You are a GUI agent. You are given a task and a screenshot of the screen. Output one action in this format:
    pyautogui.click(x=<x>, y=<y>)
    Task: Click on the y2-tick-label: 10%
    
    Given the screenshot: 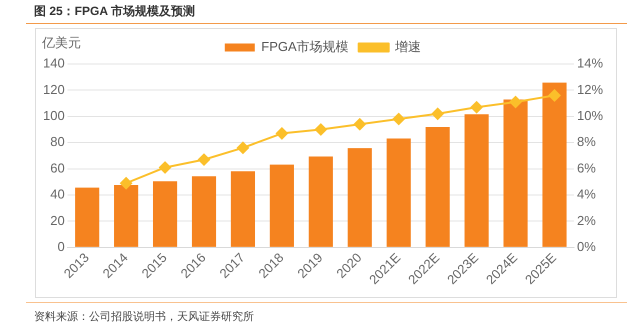 What is the action you would take?
    pyautogui.click(x=590, y=115)
    